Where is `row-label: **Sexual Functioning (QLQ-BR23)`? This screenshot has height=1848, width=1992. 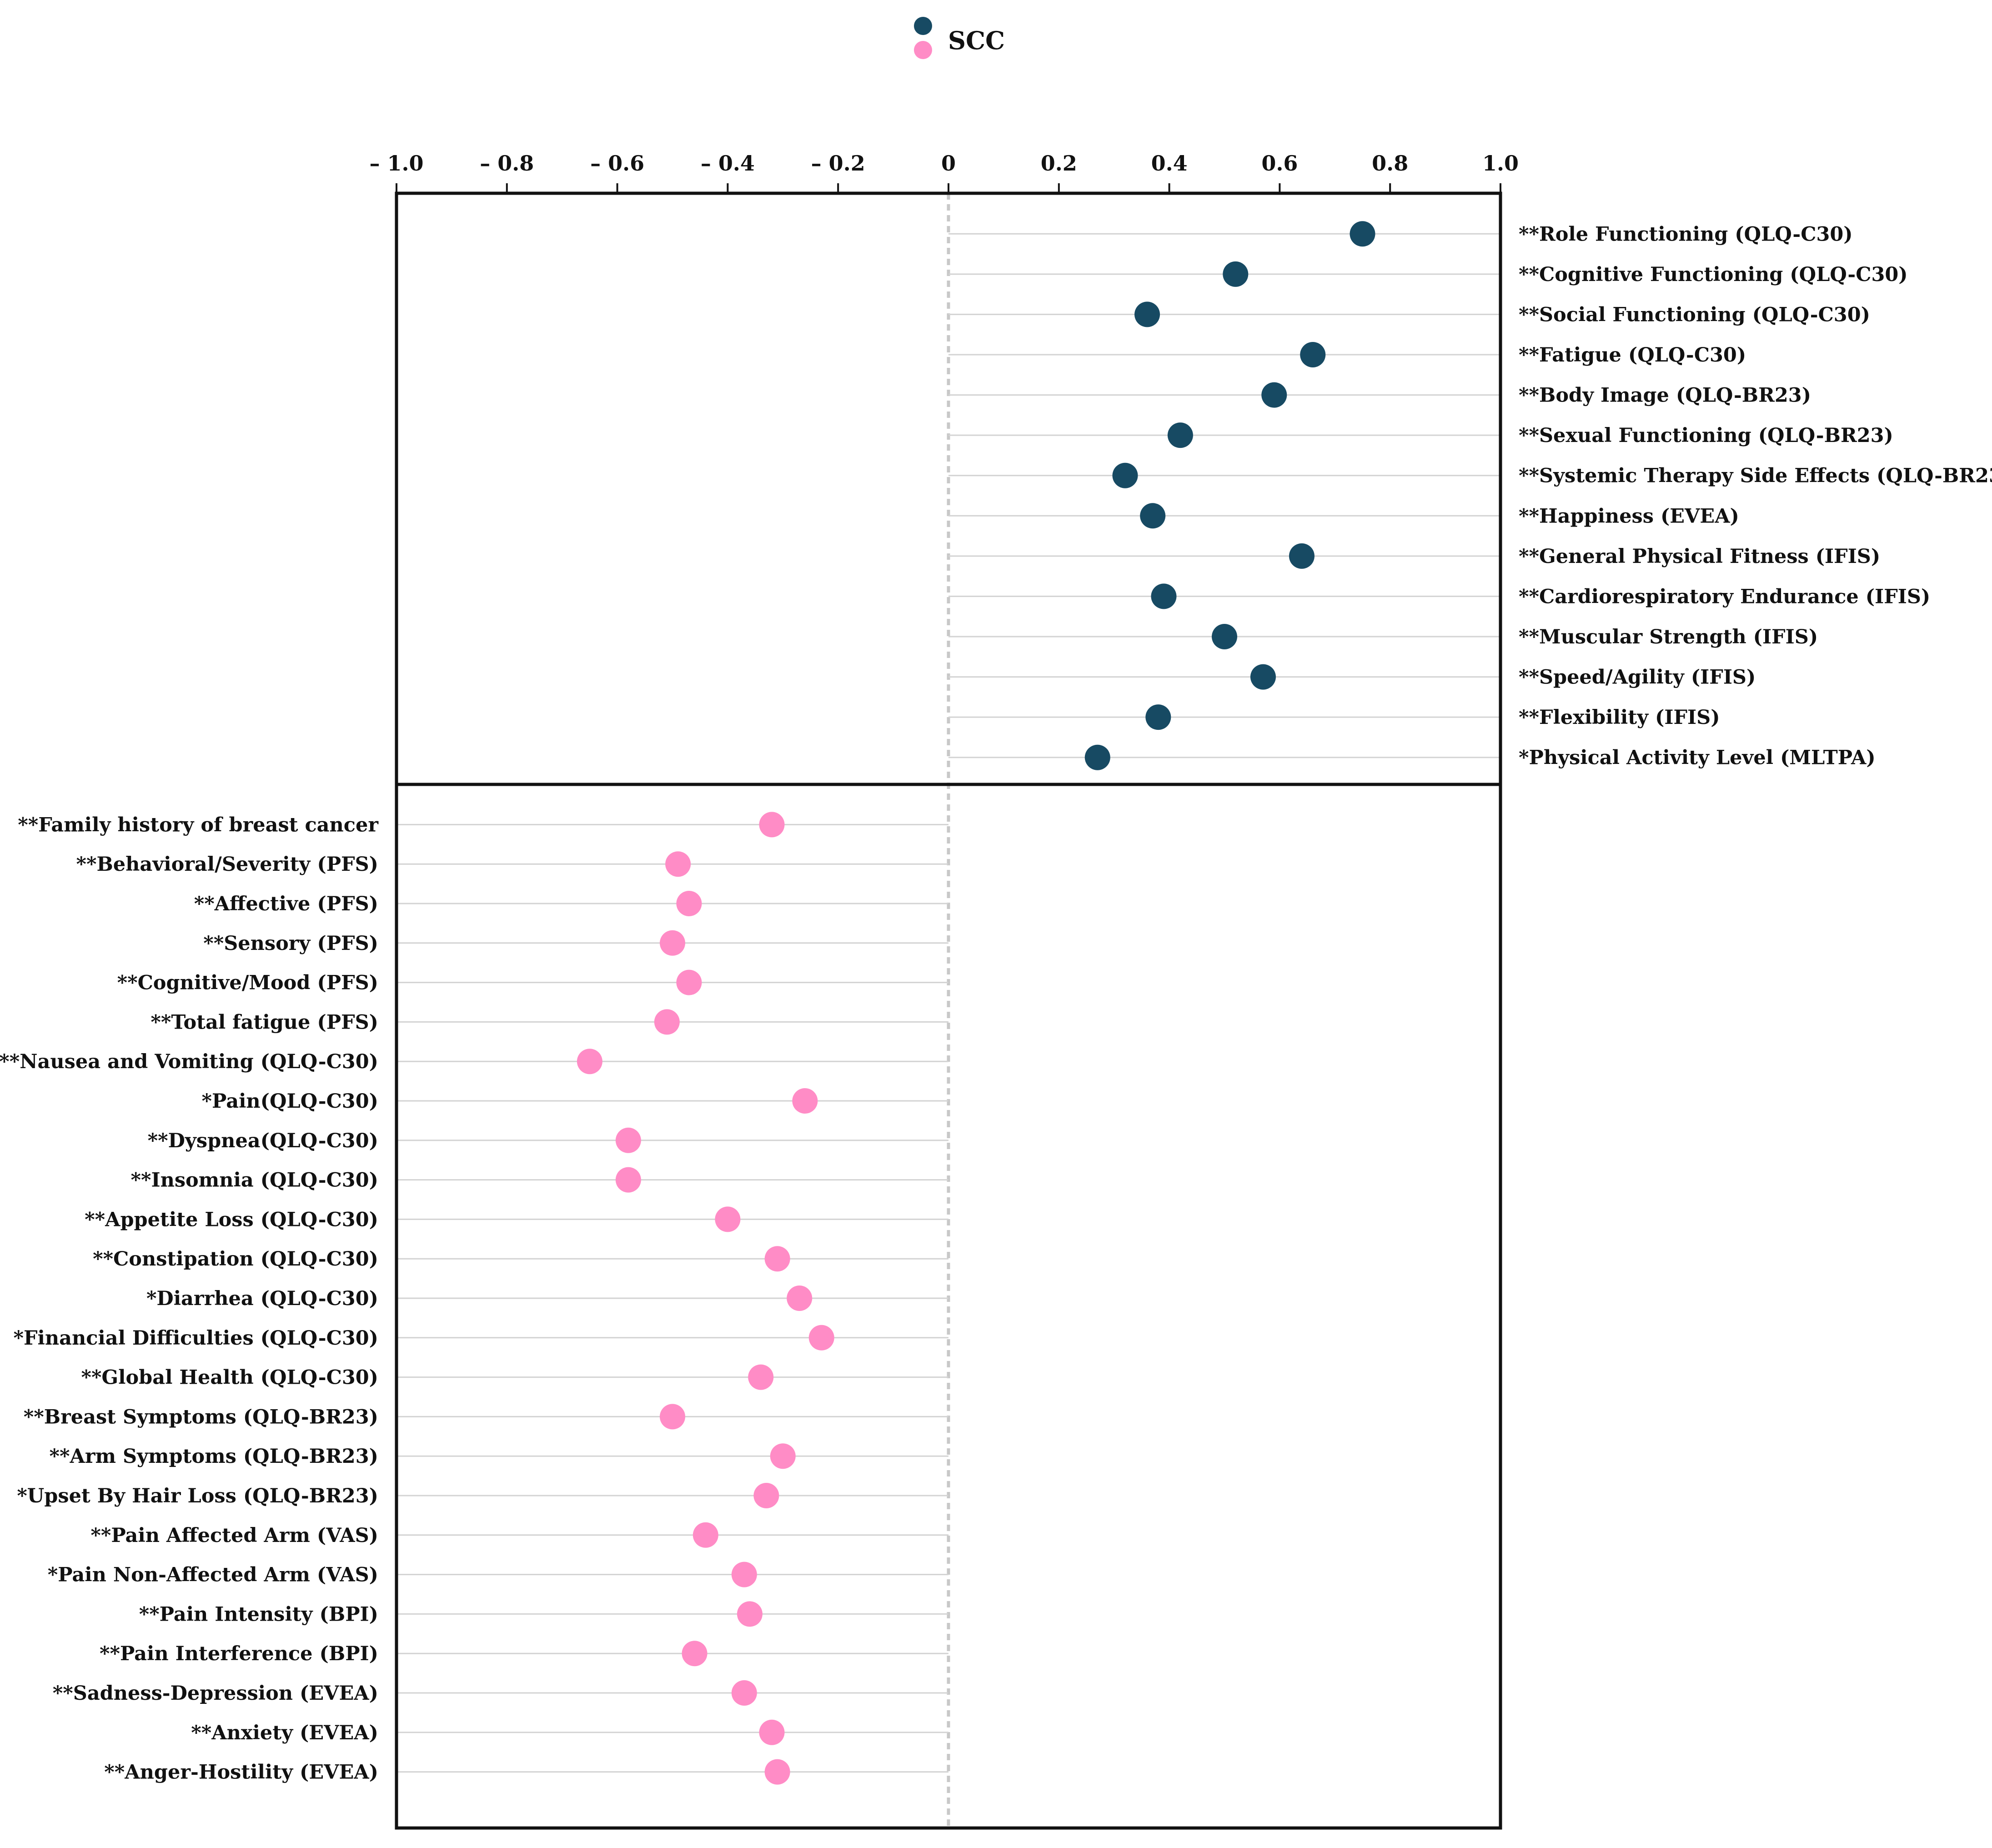
row-label: **Sexual Functioning (QLQ-BR23) is located at coordinates (1706, 436).